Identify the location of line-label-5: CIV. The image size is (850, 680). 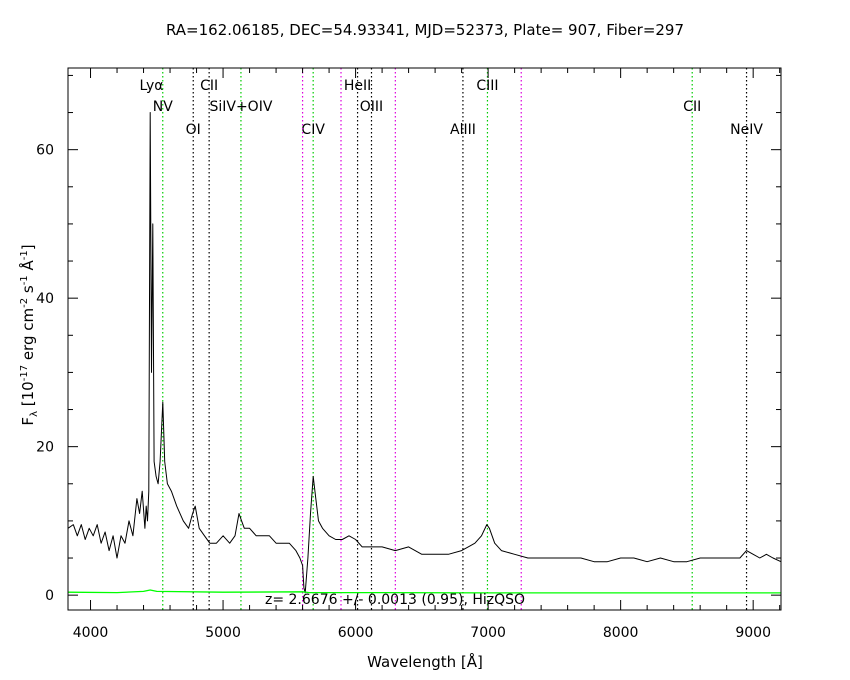
(313, 130).